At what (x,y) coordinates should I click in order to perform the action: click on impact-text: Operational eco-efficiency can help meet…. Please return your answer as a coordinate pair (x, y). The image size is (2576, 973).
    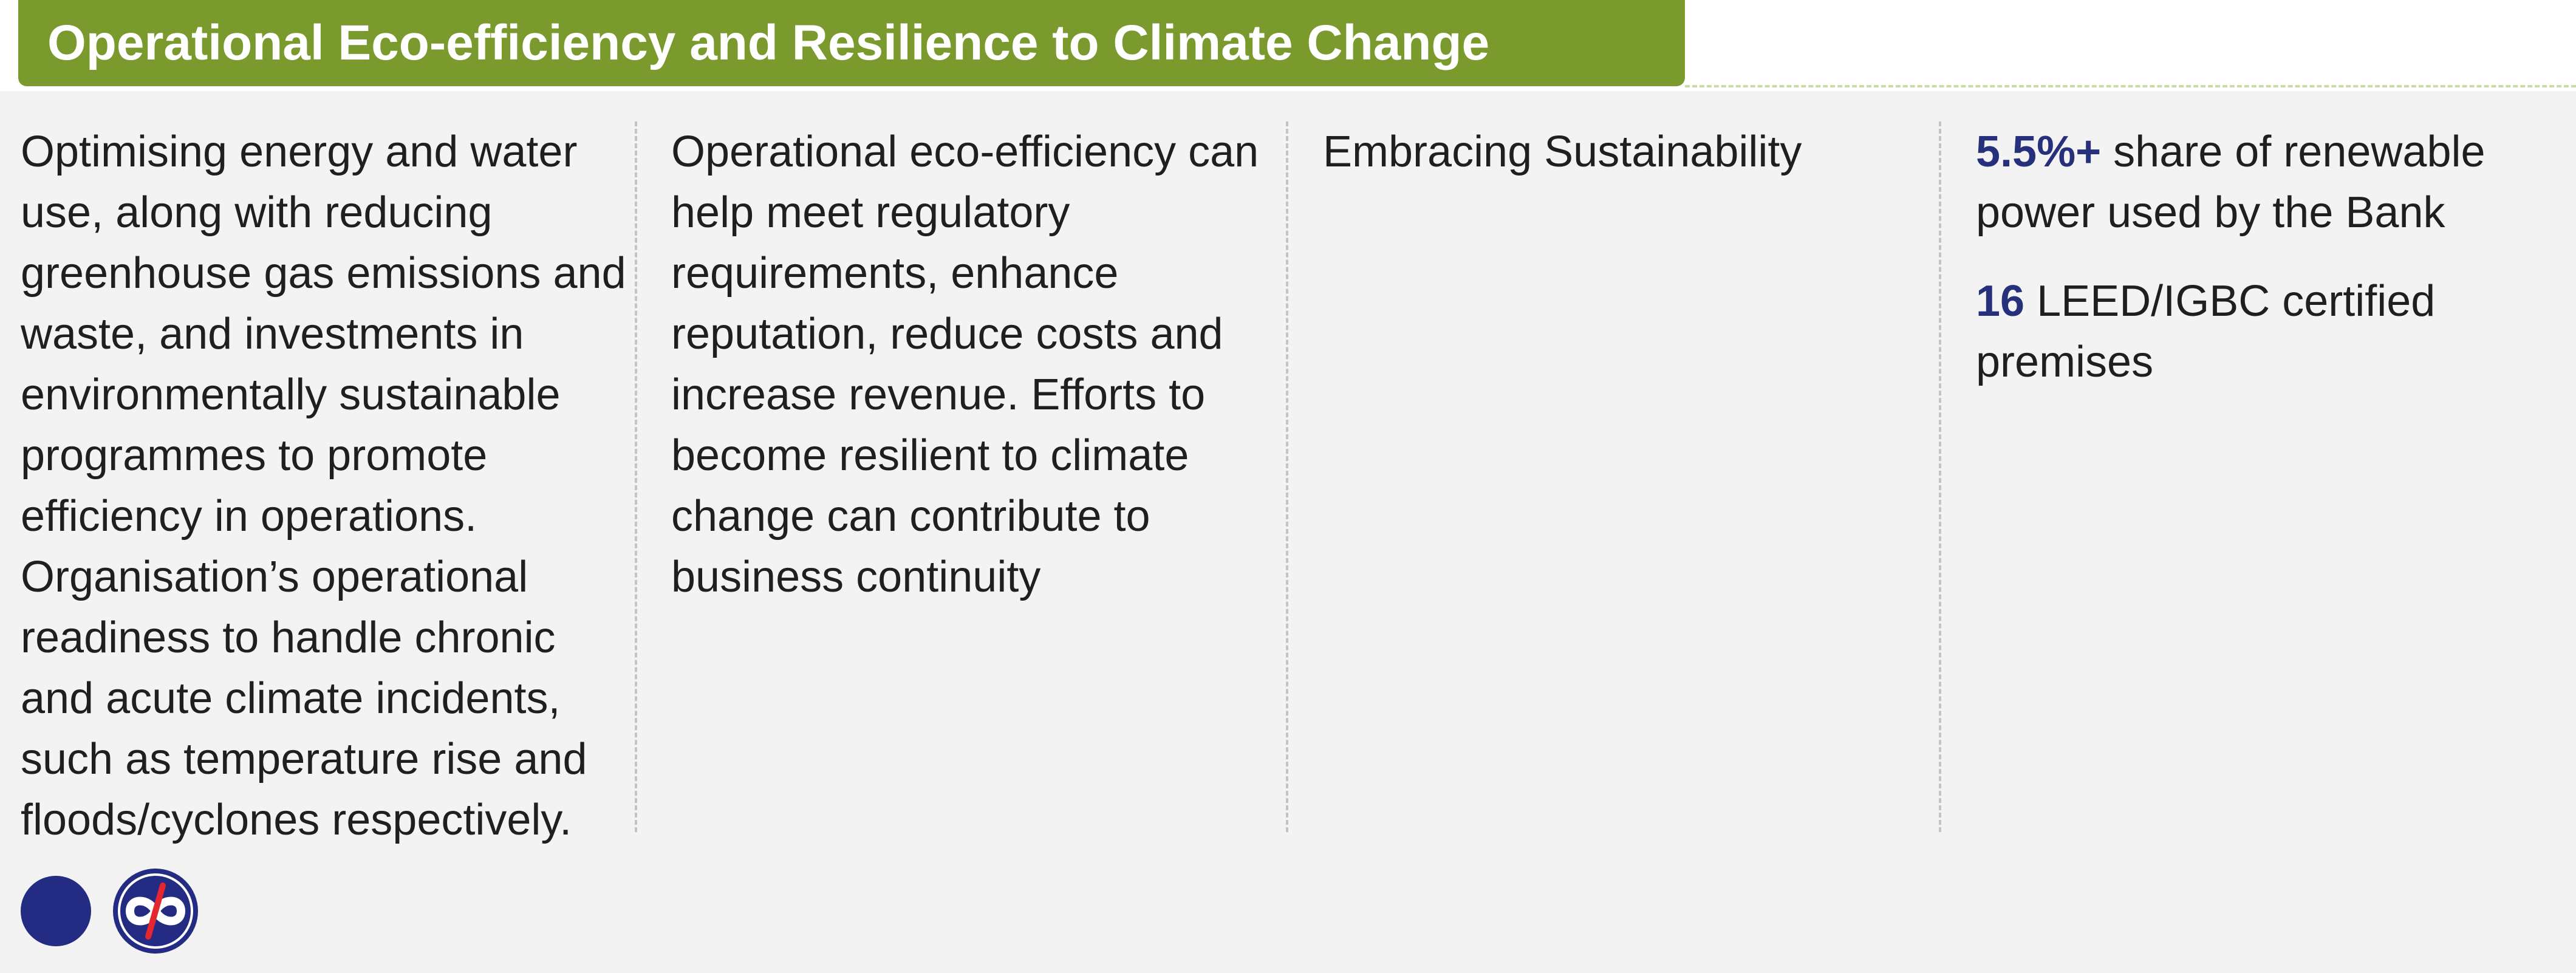
    Looking at the image, I should click on (965, 365).